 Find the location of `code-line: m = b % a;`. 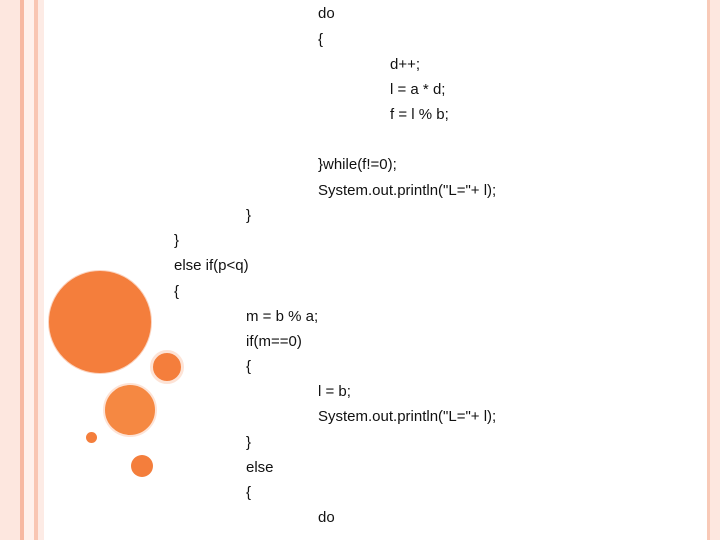

code-line: m = b % a; is located at coordinates (282, 316).